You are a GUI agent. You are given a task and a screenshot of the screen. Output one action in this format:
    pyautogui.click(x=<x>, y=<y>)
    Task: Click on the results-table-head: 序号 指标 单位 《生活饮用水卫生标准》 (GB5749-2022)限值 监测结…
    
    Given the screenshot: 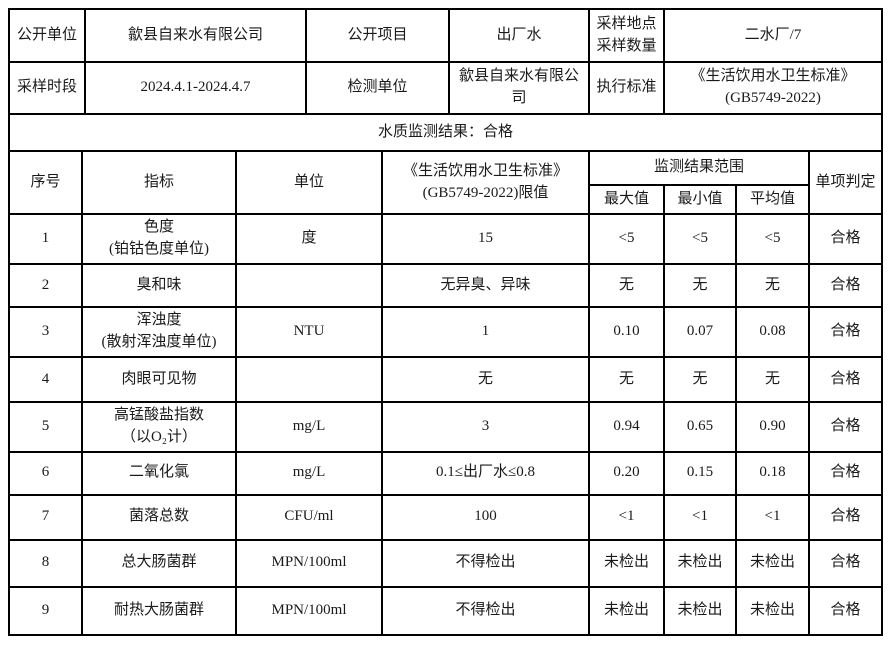 What is the action you would take?
    pyautogui.click(x=446, y=182)
    